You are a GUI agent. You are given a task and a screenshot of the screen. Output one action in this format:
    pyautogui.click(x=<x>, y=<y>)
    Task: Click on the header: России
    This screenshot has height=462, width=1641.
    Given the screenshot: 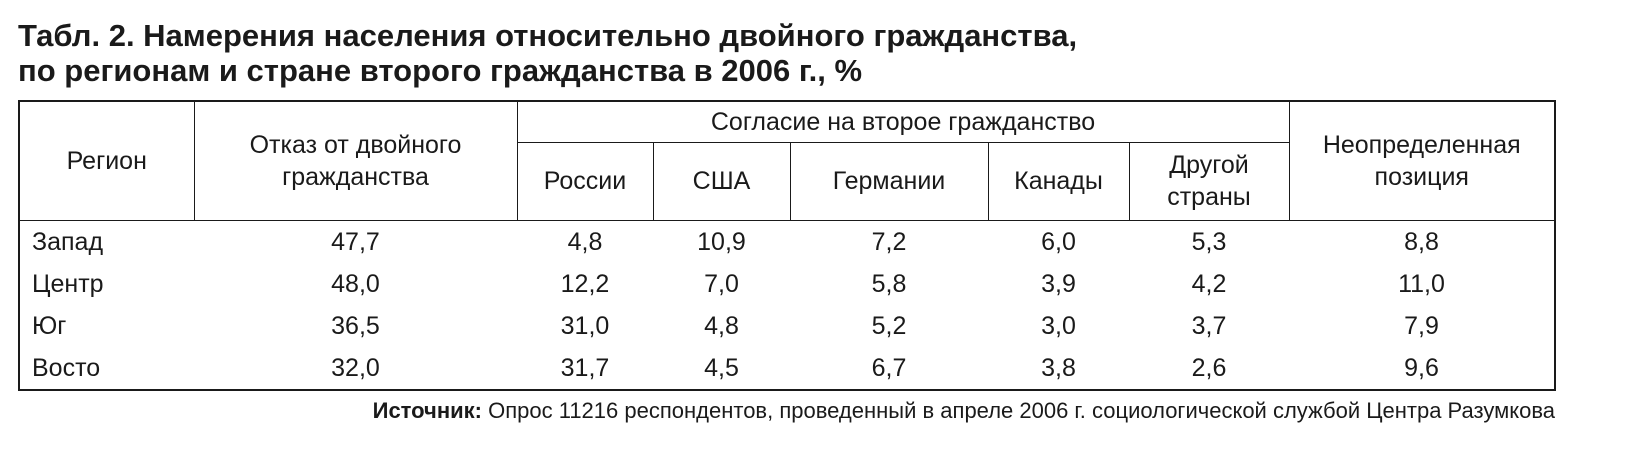 What is the action you would take?
    pyautogui.click(x=585, y=181)
    